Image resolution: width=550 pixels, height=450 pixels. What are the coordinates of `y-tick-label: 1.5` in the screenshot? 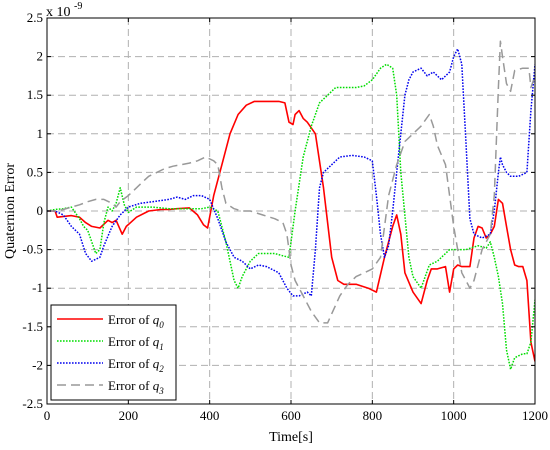 It's located at (35, 94).